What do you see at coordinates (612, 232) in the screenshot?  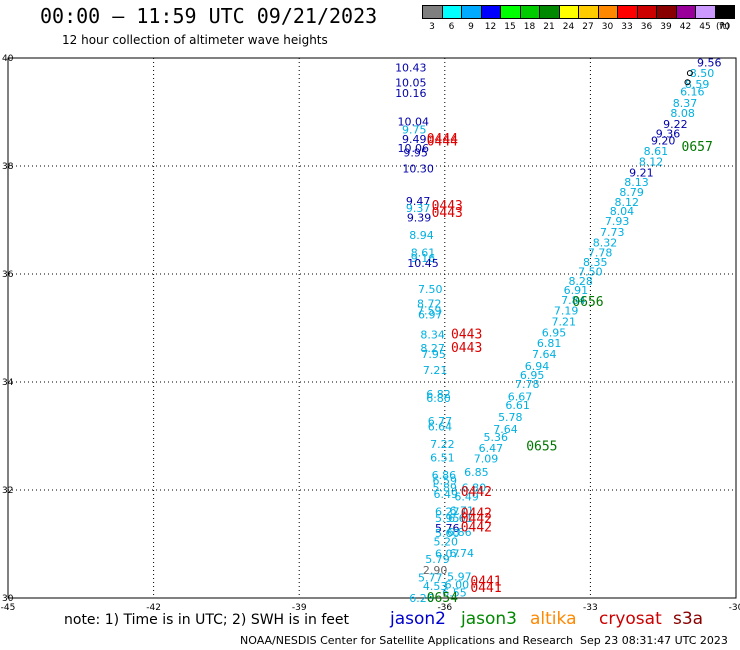 I see `wave-height-label: 7.73` at bounding box center [612, 232].